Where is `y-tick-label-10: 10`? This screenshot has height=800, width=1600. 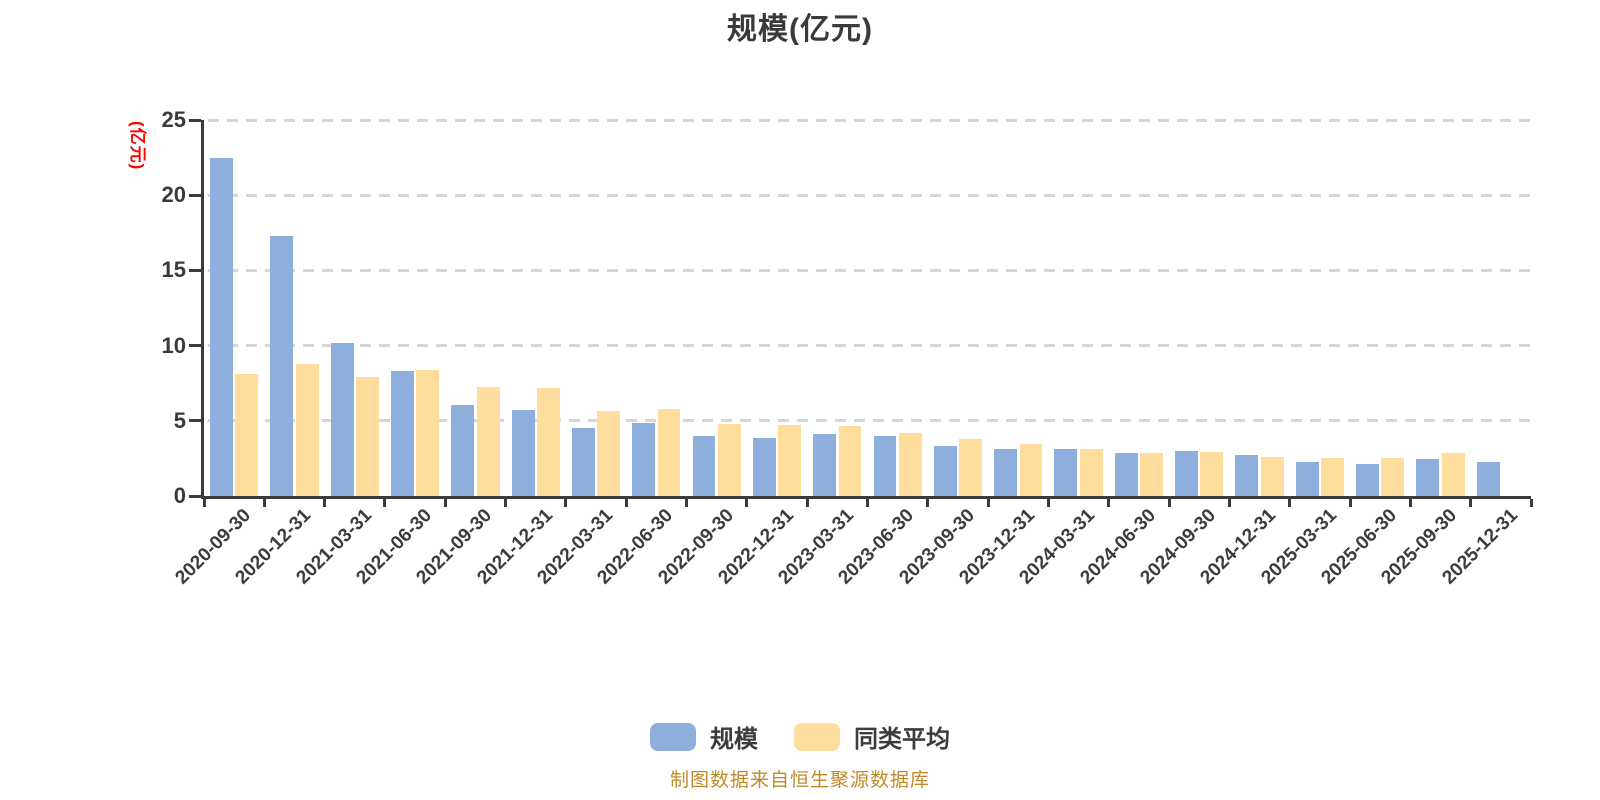 y-tick-label-10: 10 is located at coordinates (173, 345).